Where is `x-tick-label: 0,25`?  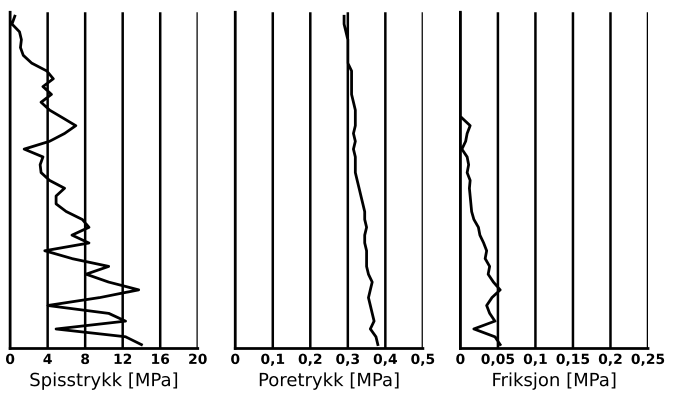
x-tick-label: 0,25 is located at coordinates (648, 360).